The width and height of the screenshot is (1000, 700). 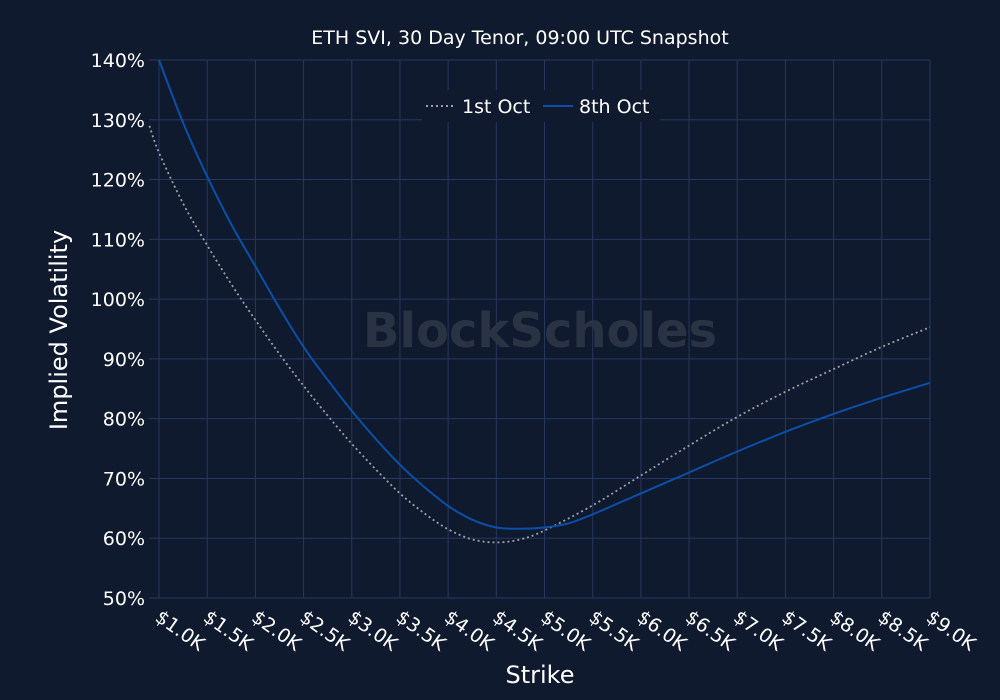 What do you see at coordinates (180, 631) in the screenshot?
I see `x-tick-label: $1.0K` at bounding box center [180, 631].